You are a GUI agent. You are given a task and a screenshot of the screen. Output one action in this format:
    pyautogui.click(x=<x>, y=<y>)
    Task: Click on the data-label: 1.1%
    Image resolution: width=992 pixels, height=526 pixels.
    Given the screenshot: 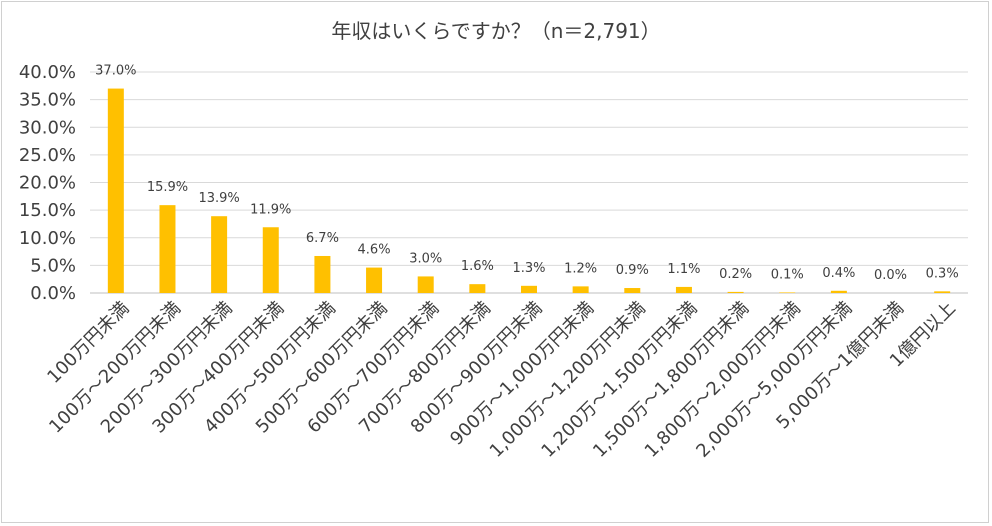 What is the action you would take?
    pyautogui.click(x=683, y=269)
    